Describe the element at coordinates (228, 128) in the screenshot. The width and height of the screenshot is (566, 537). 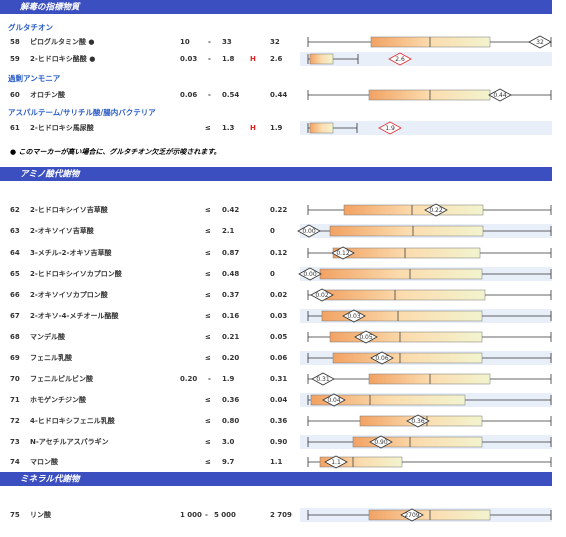
I see `range-high: 1.3` at that location.